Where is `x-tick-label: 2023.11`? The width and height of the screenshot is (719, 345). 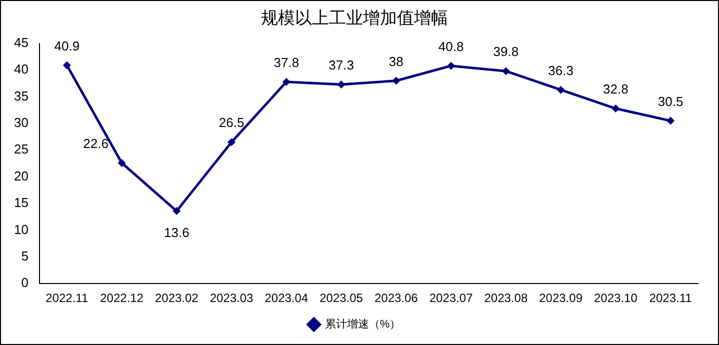
x-tick-label: 2023.11 is located at coordinates (670, 298).